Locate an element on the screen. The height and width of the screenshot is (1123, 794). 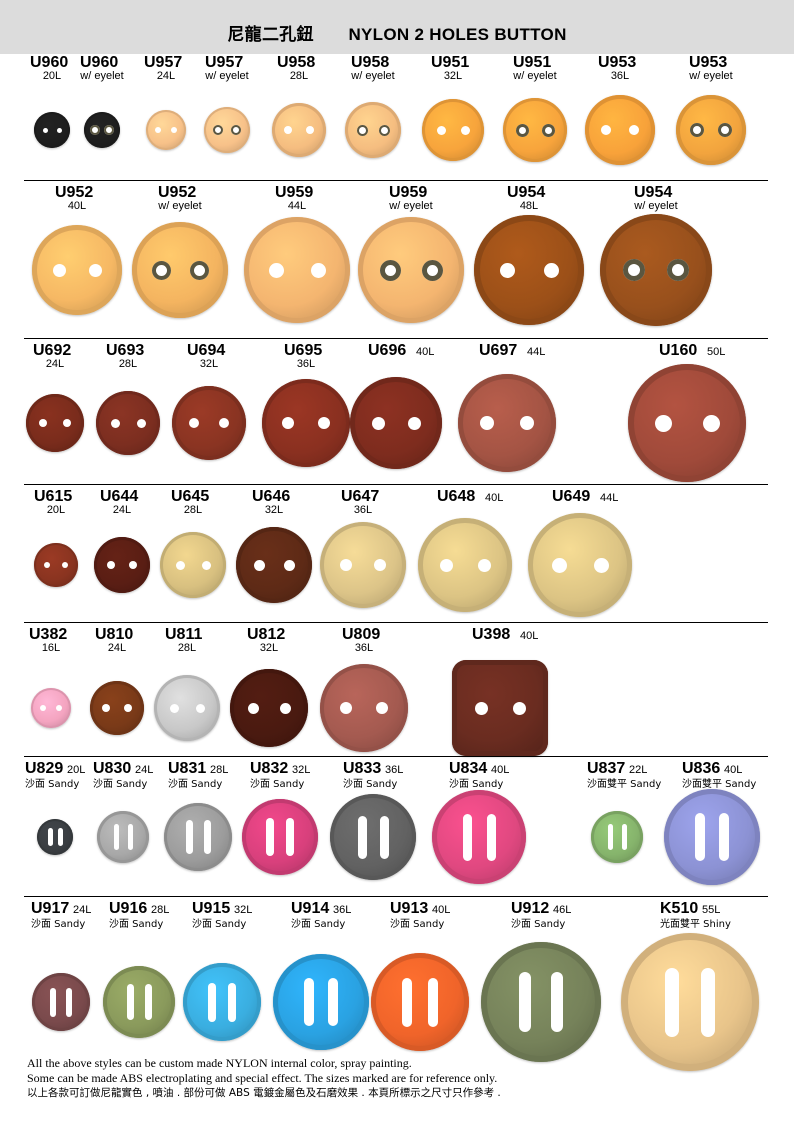
button-finish-note: 光面雙平 Shiny is located at coordinates (695, 924).